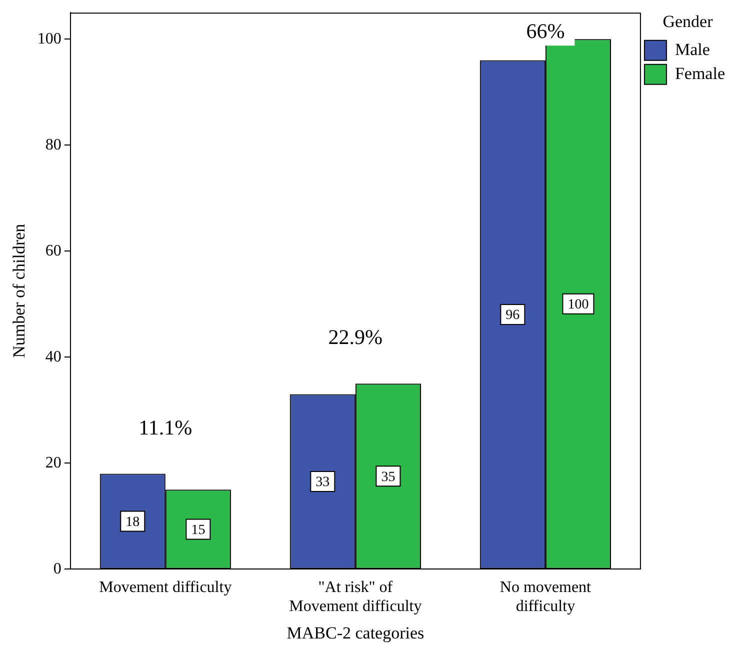 This screenshot has width=739, height=654. What do you see at coordinates (133, 522) in the screenshot?
I see `data-label: 18` at bounding box center [133, 522].